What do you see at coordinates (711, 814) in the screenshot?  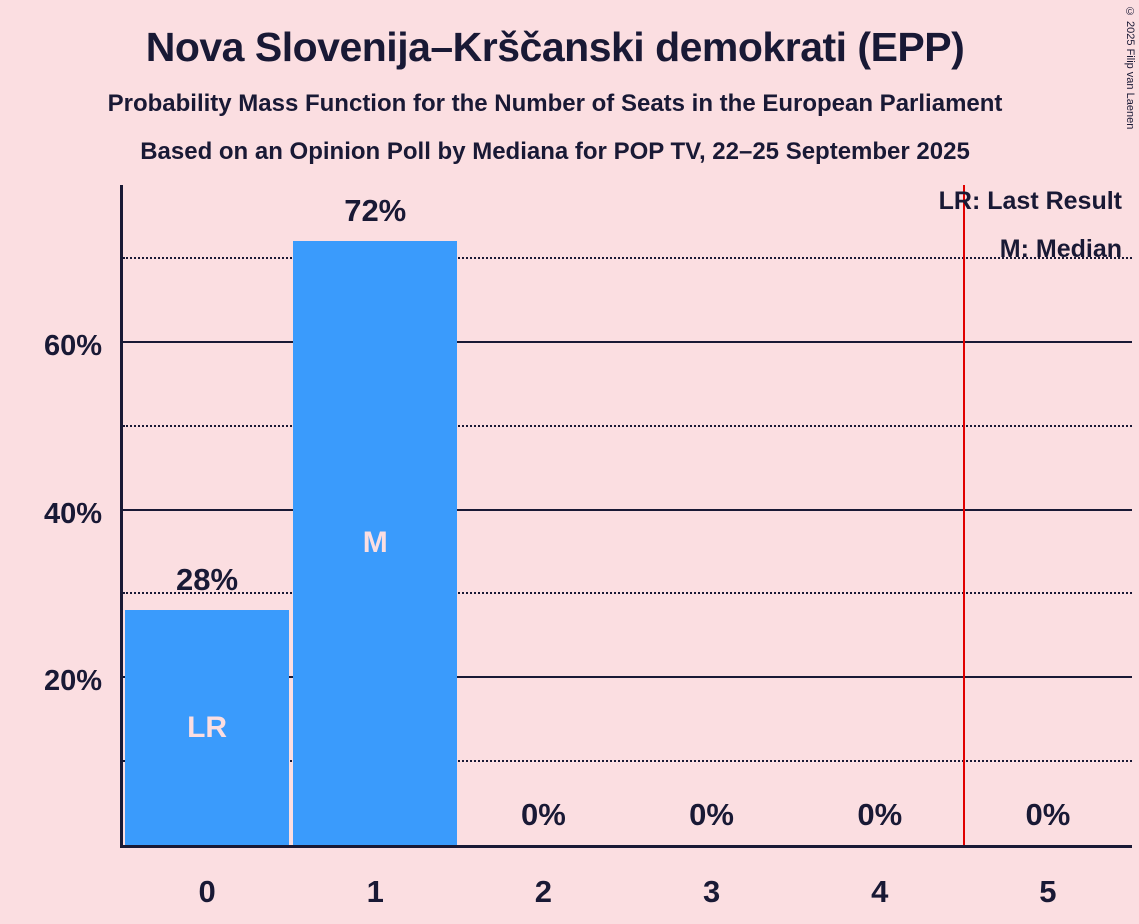 I see `bar-value-label-3: 0%` at bounding box center [711, 814].